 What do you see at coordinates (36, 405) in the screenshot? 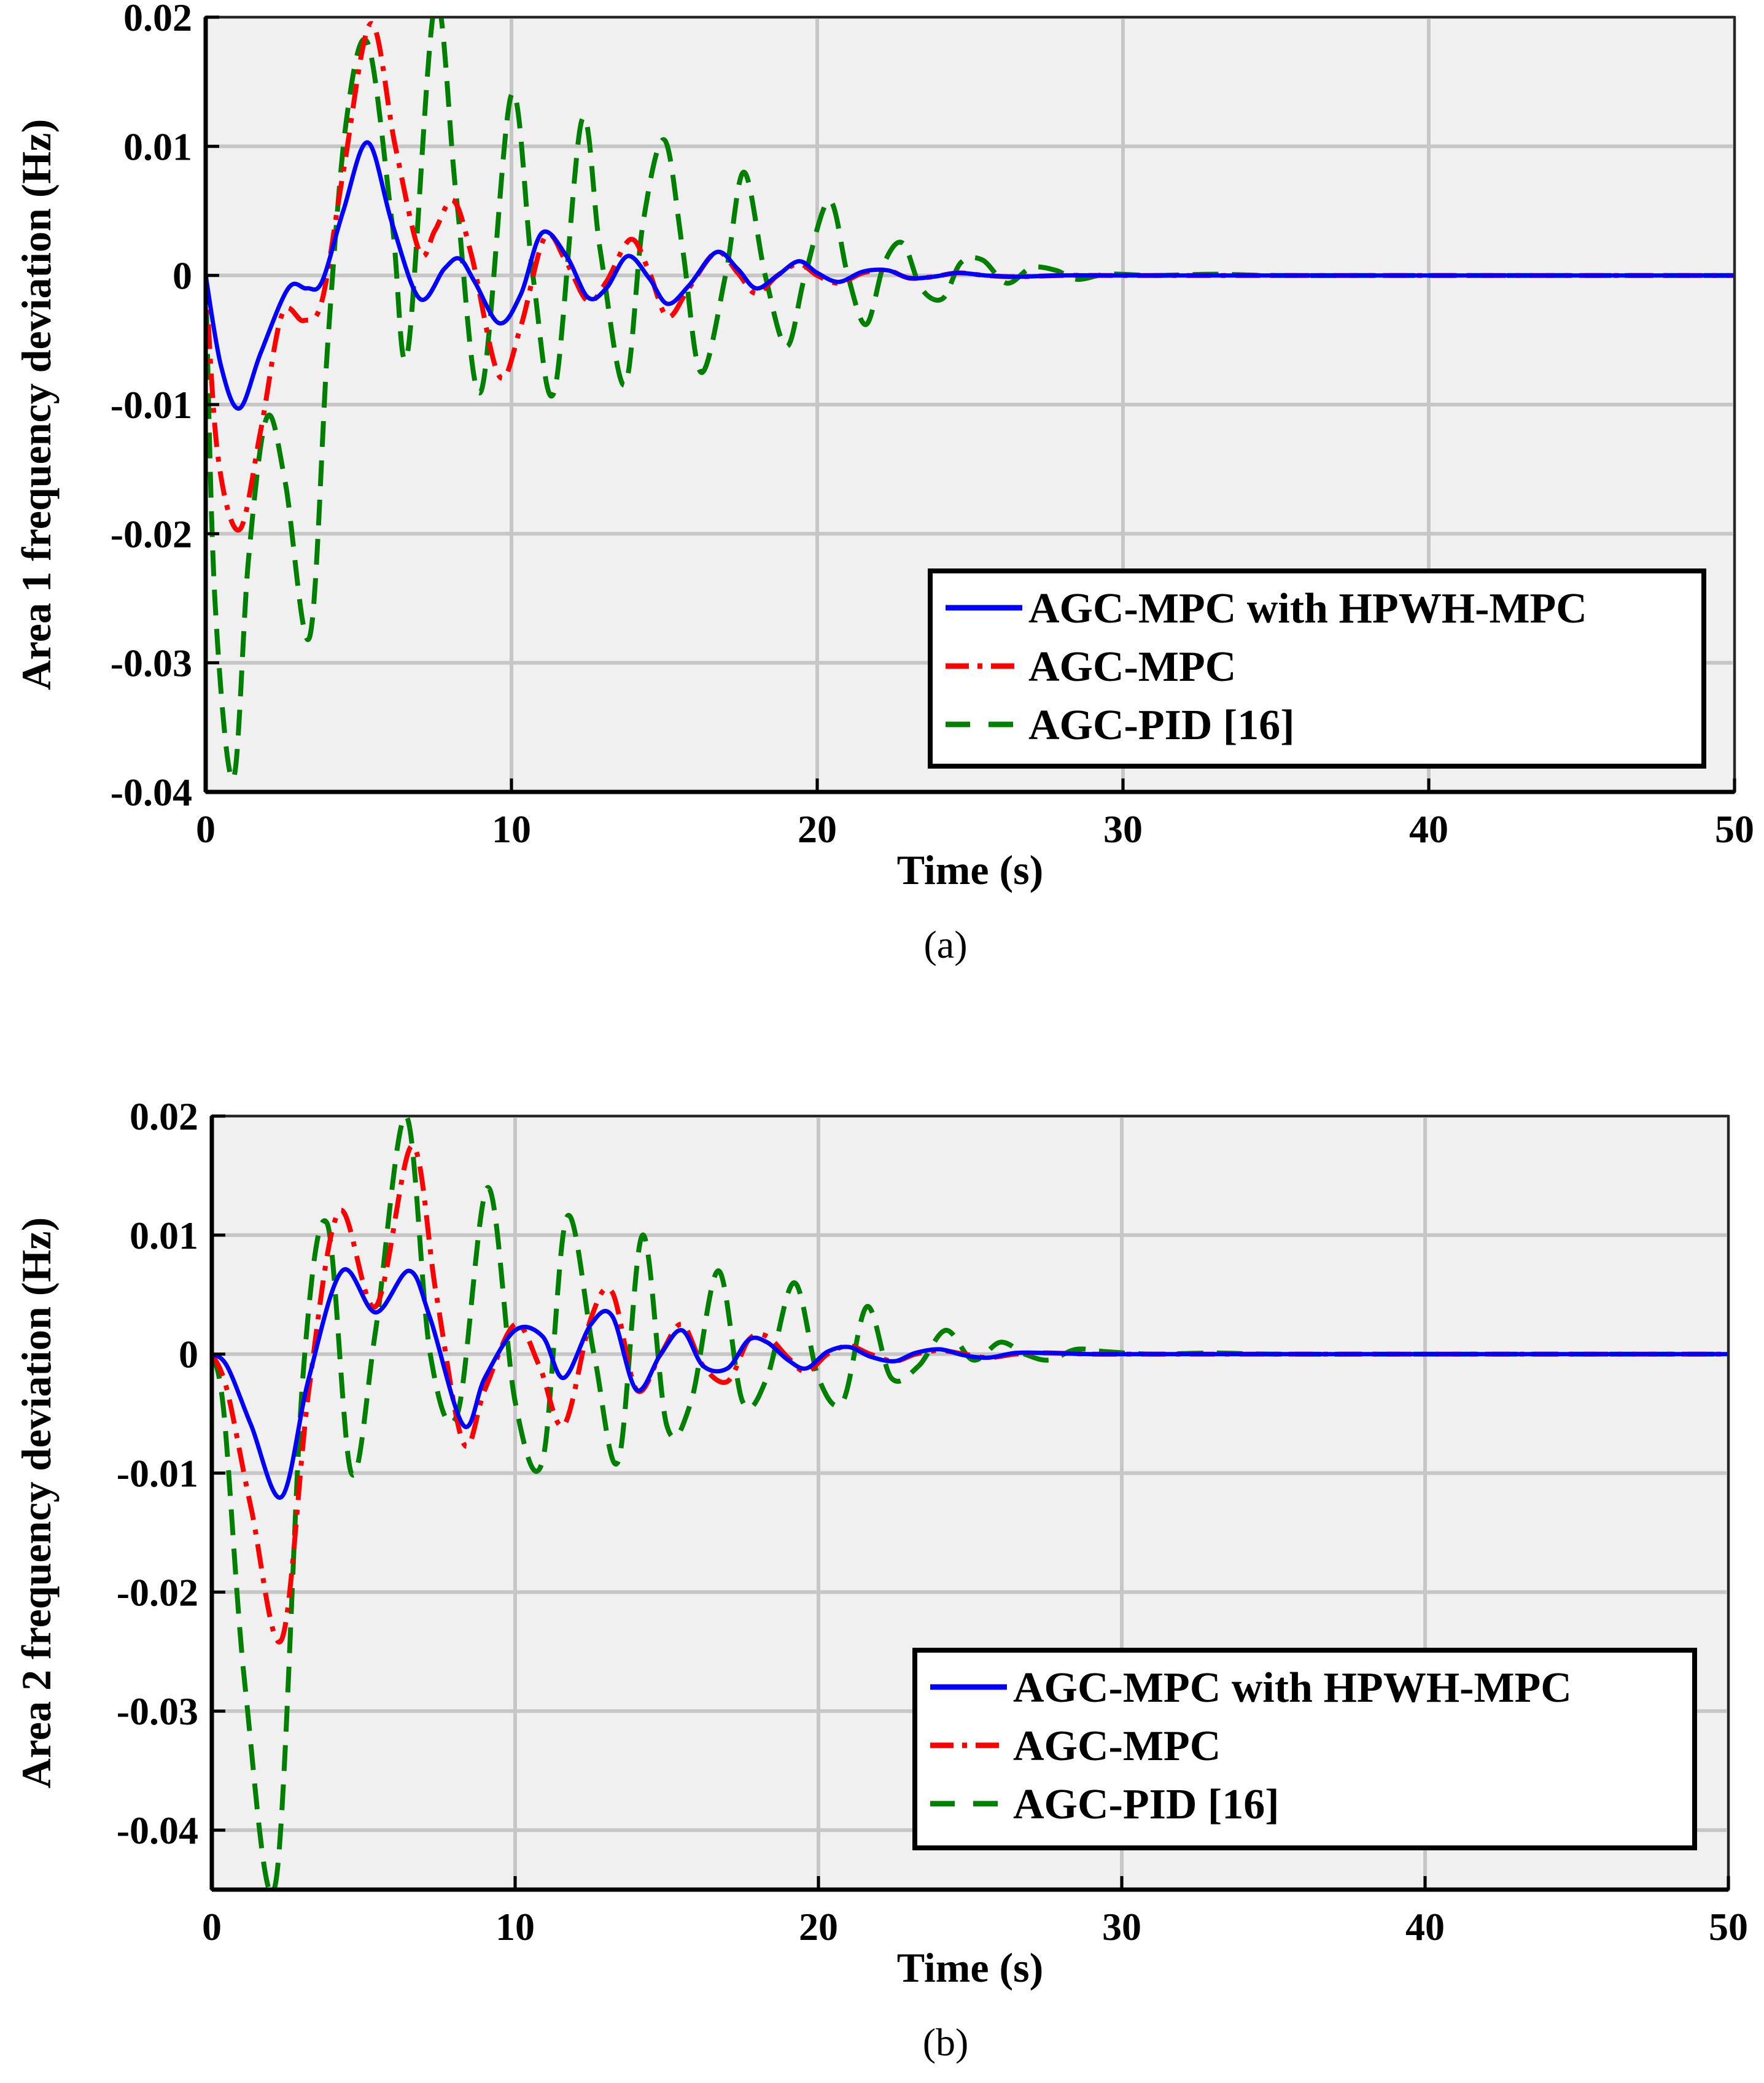
I see `y-axis-label: Area 1 frequency deviation (Hz)` at bounding box center [36, 405].